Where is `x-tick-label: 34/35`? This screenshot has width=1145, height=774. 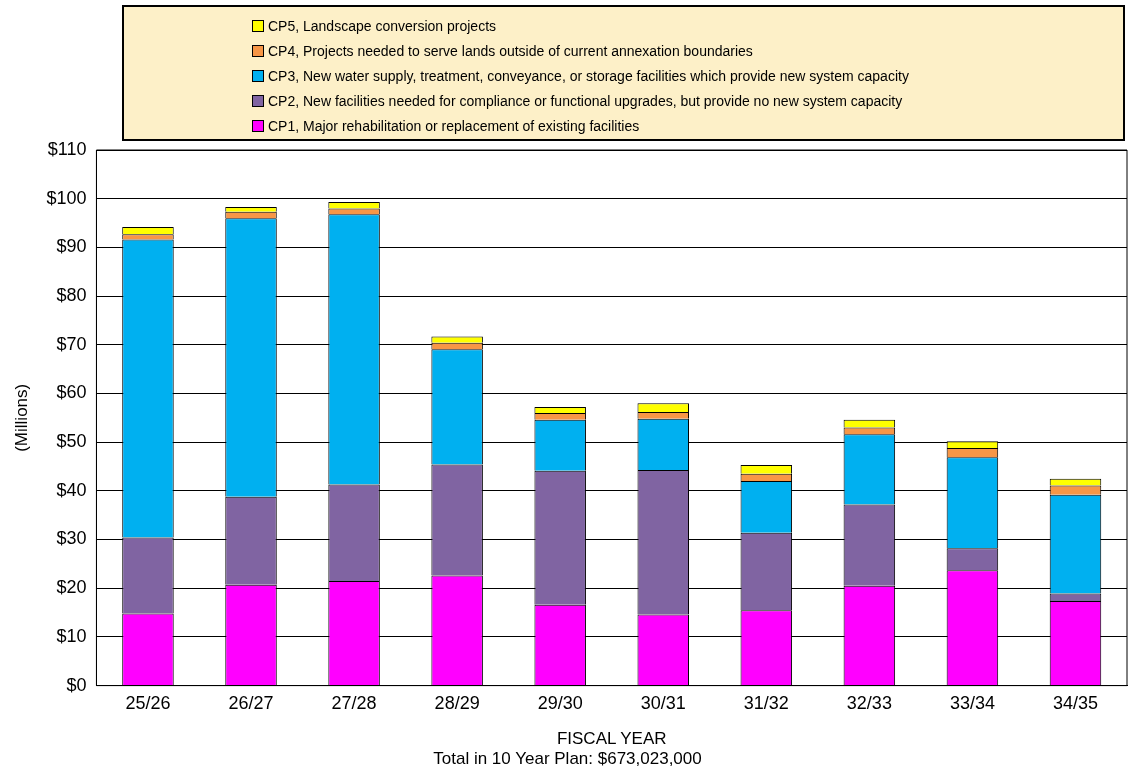 x-tick-label: 34/35 is located at coordinates (1075, 703).